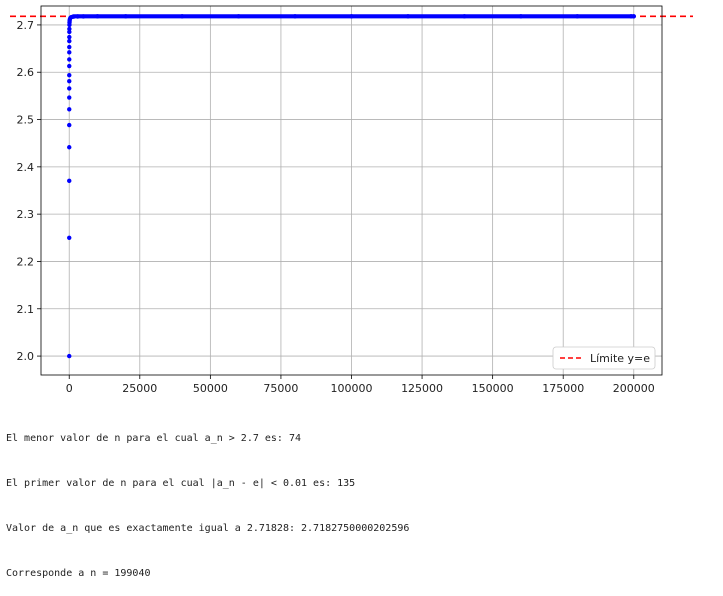 Image resolution: width=723 pixels, height=596 pixels. Describe the element at coordinates (26, 167) in the screenshot. I see `y-tick-label: 2.4` at that location.